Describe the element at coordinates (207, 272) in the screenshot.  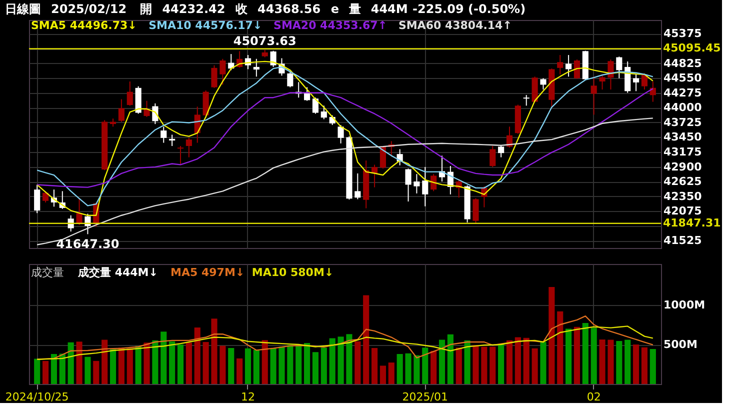
I see `text: MA5 497M↓` at that location.